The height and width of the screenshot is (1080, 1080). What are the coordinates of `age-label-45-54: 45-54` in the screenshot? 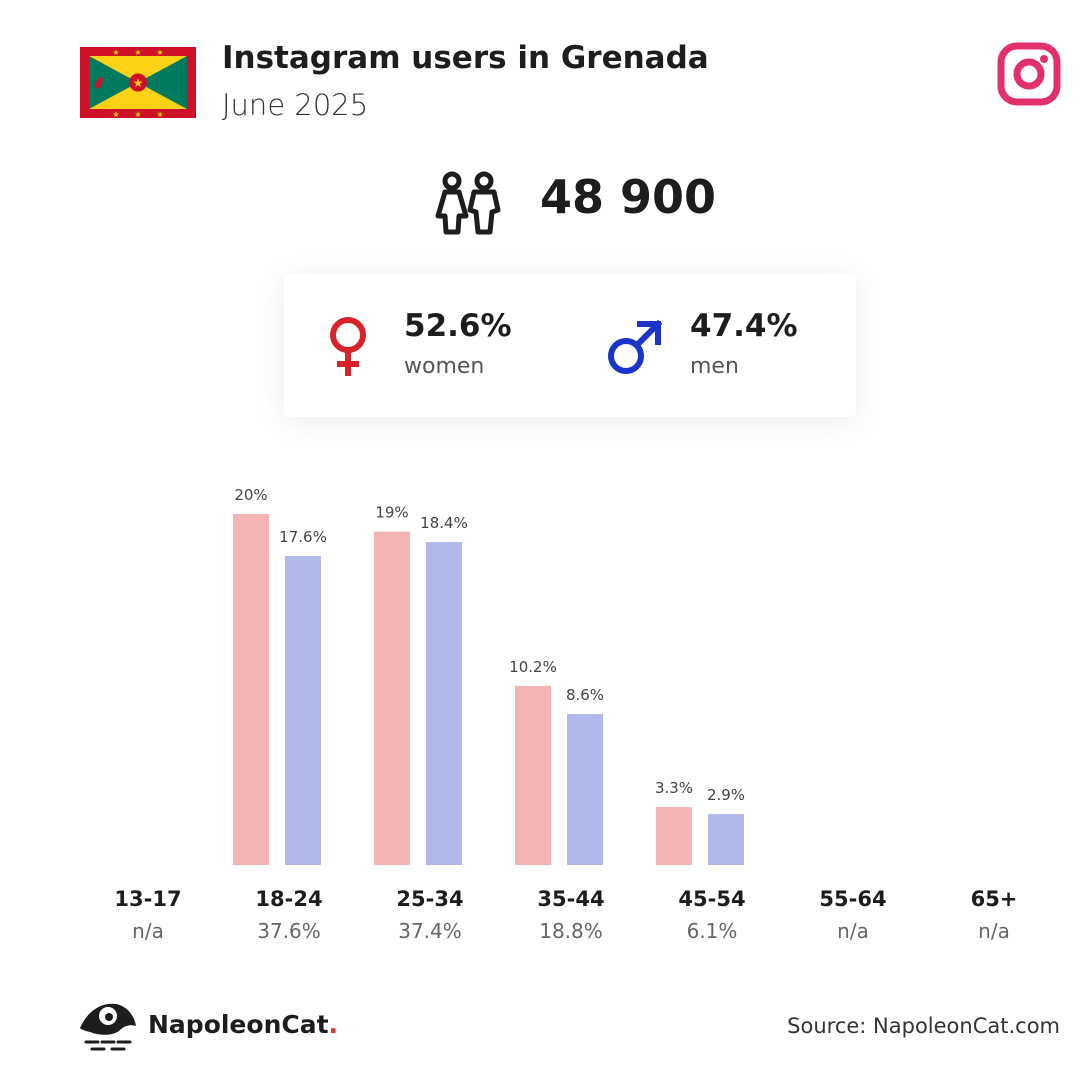 It's located at (711, 899).